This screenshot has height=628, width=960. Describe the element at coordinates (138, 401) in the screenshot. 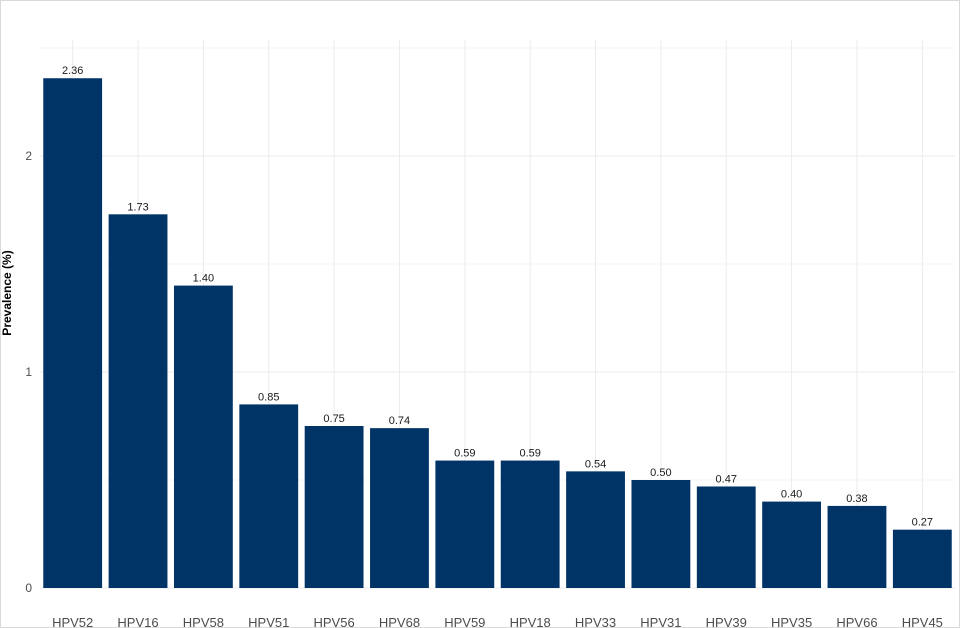

I see `bar-hpv16` at that location.